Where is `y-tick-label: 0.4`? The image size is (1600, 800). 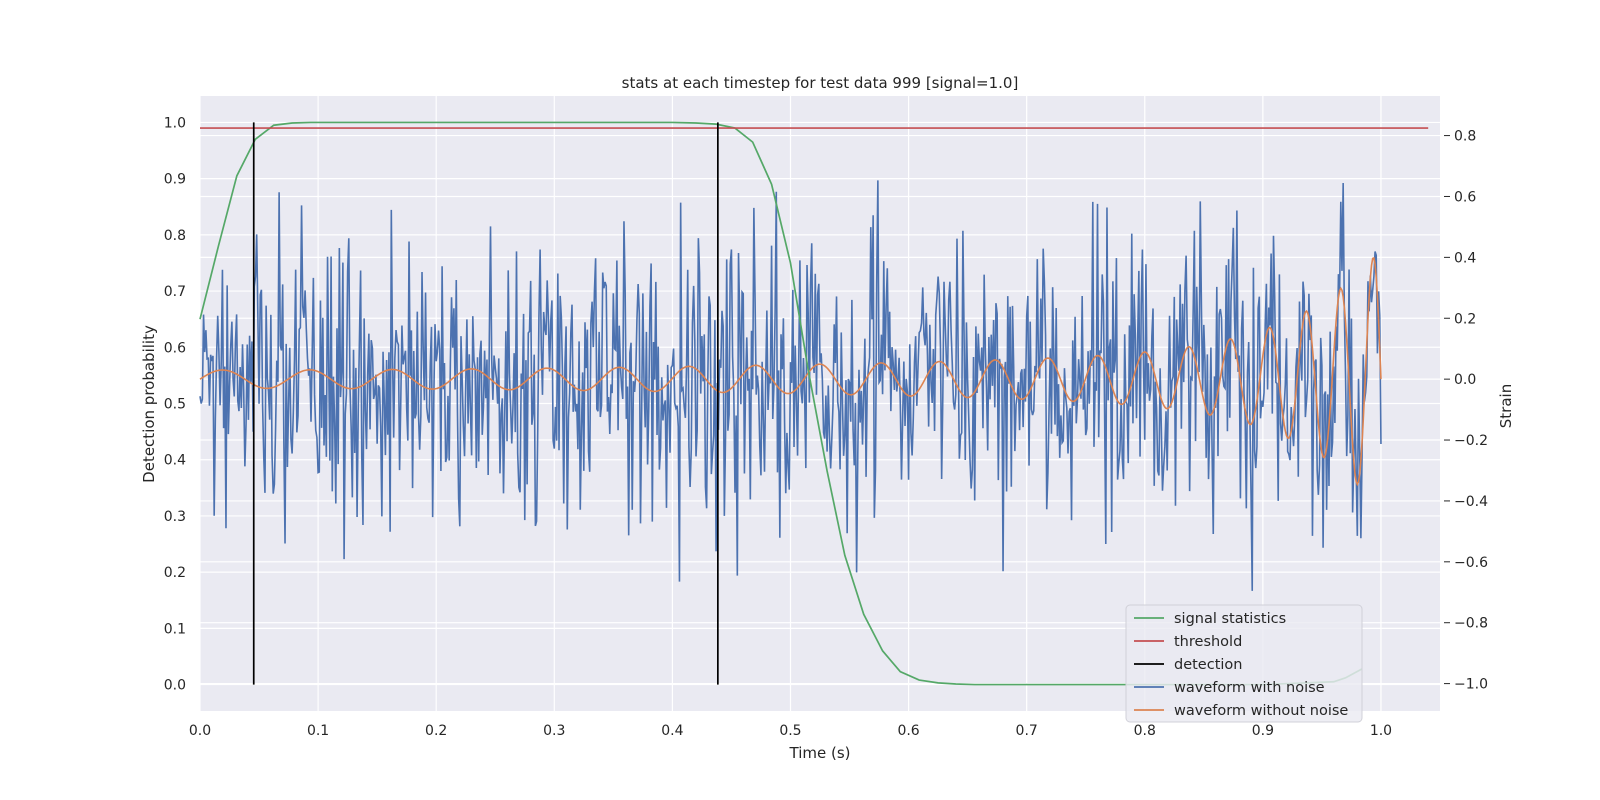
y-tick-label: 0.4 is located at coordinates (175, 461).